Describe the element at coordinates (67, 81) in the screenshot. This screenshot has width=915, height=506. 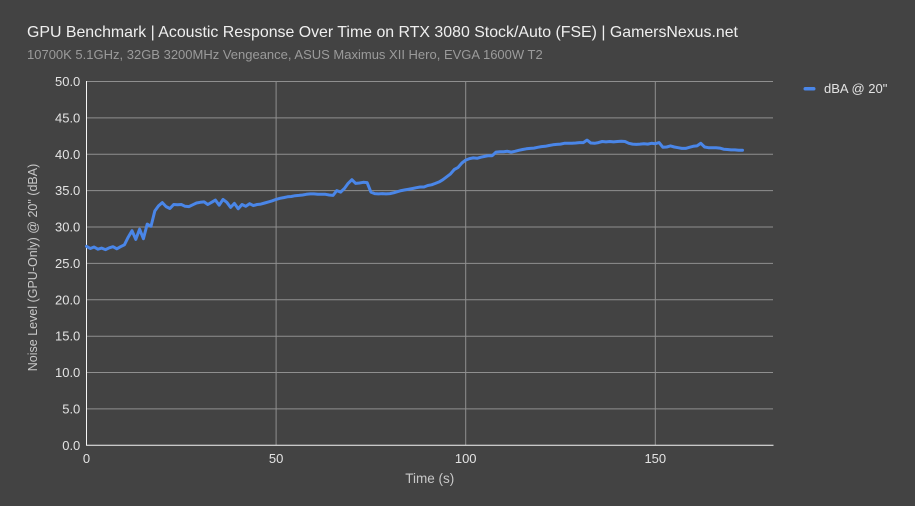
I see `svg-text: 50.0` at that location.